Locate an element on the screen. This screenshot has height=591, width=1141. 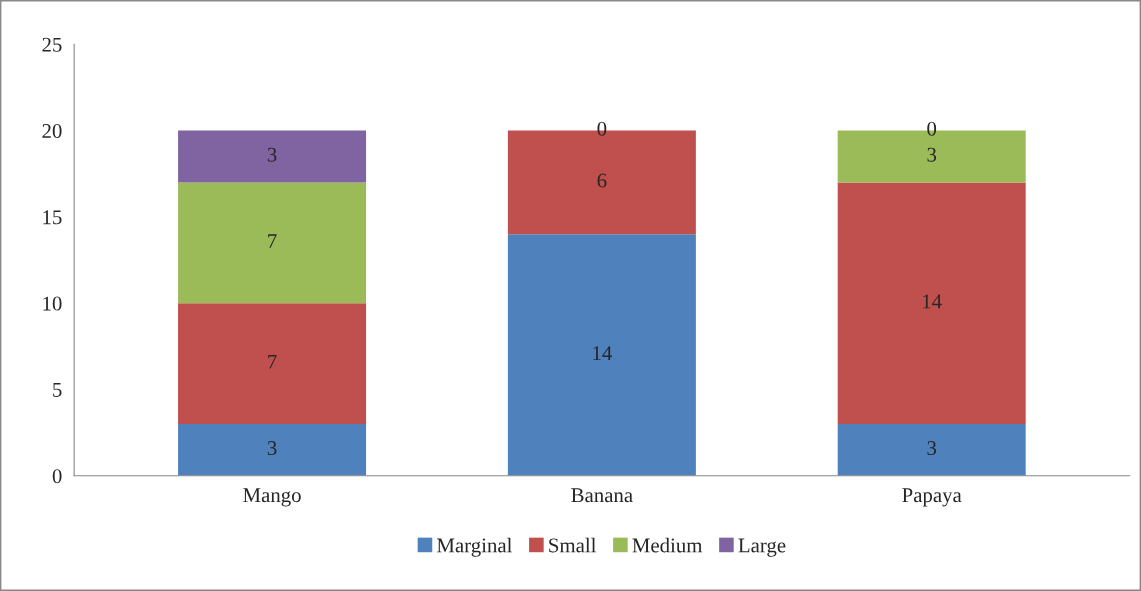
y-tick-label: 25 is located at coordinates (52, 44).